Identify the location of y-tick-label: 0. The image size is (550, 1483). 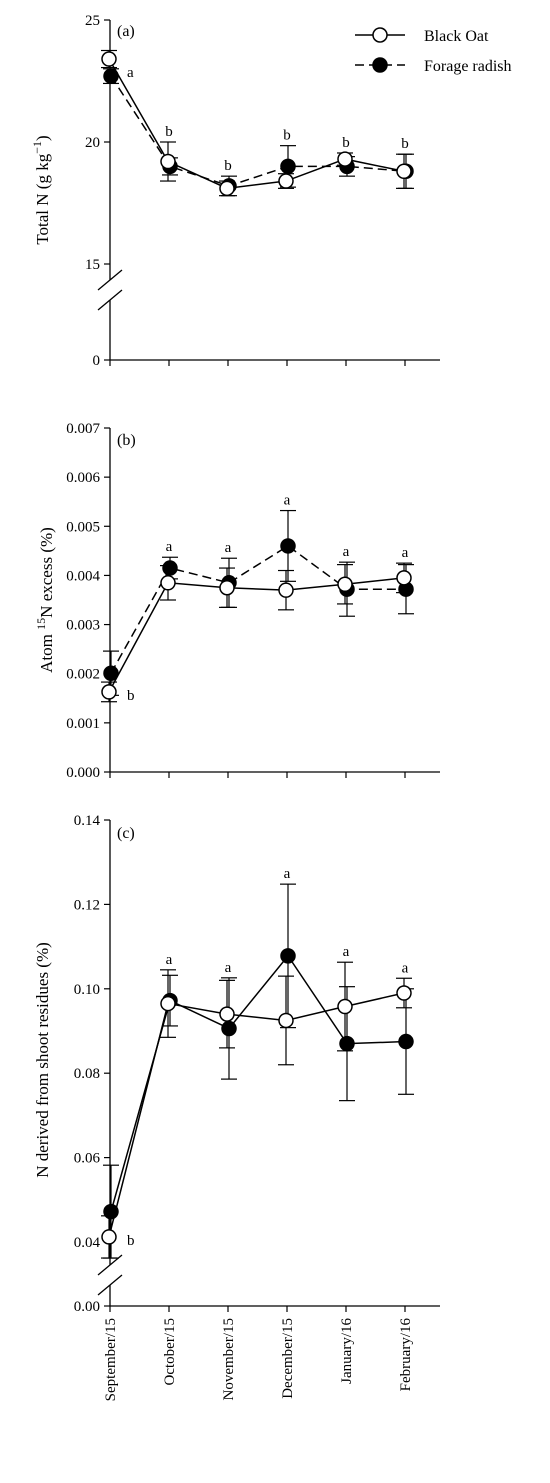
(97, 361).